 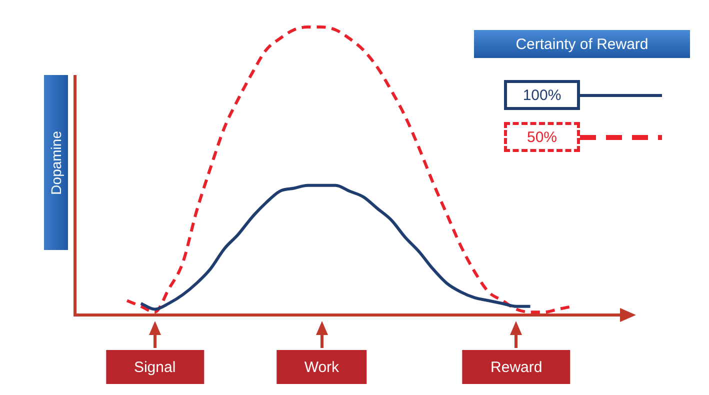 I want to click on label-box: Signal, so click(x=155, y=367).